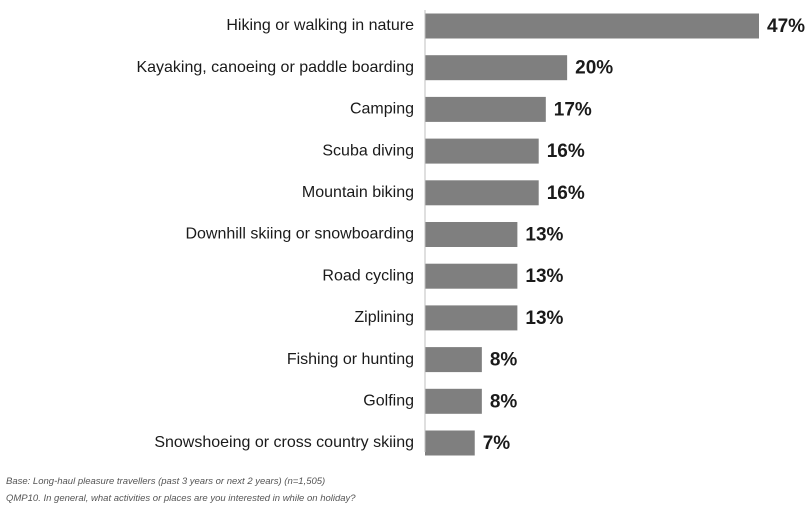  Describe the element at coordinates (382, 109) in the screenshot. I see `category-label: Camping` at that location.